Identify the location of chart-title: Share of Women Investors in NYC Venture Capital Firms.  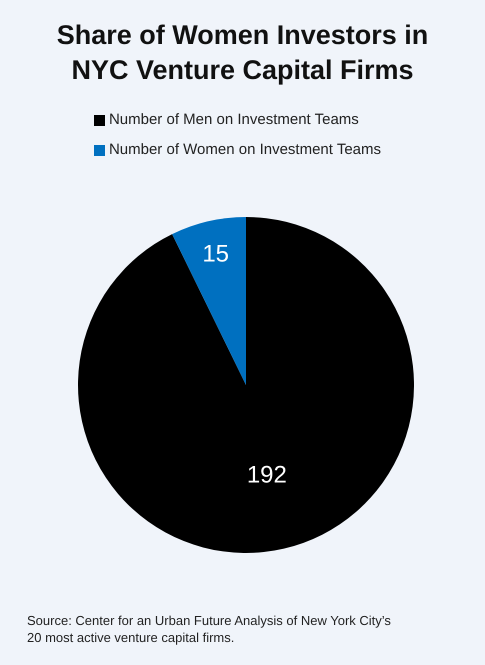
(243, 53).